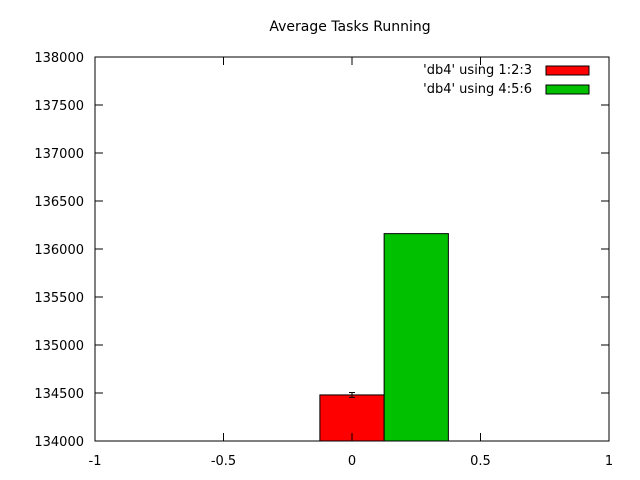 Image resolution: width=640 pixels, height=480 pixels. What do you see at coordinates (609, 461) in the screenshot?
I see `x-tick-label: 1` at bounding box center [609, 461].